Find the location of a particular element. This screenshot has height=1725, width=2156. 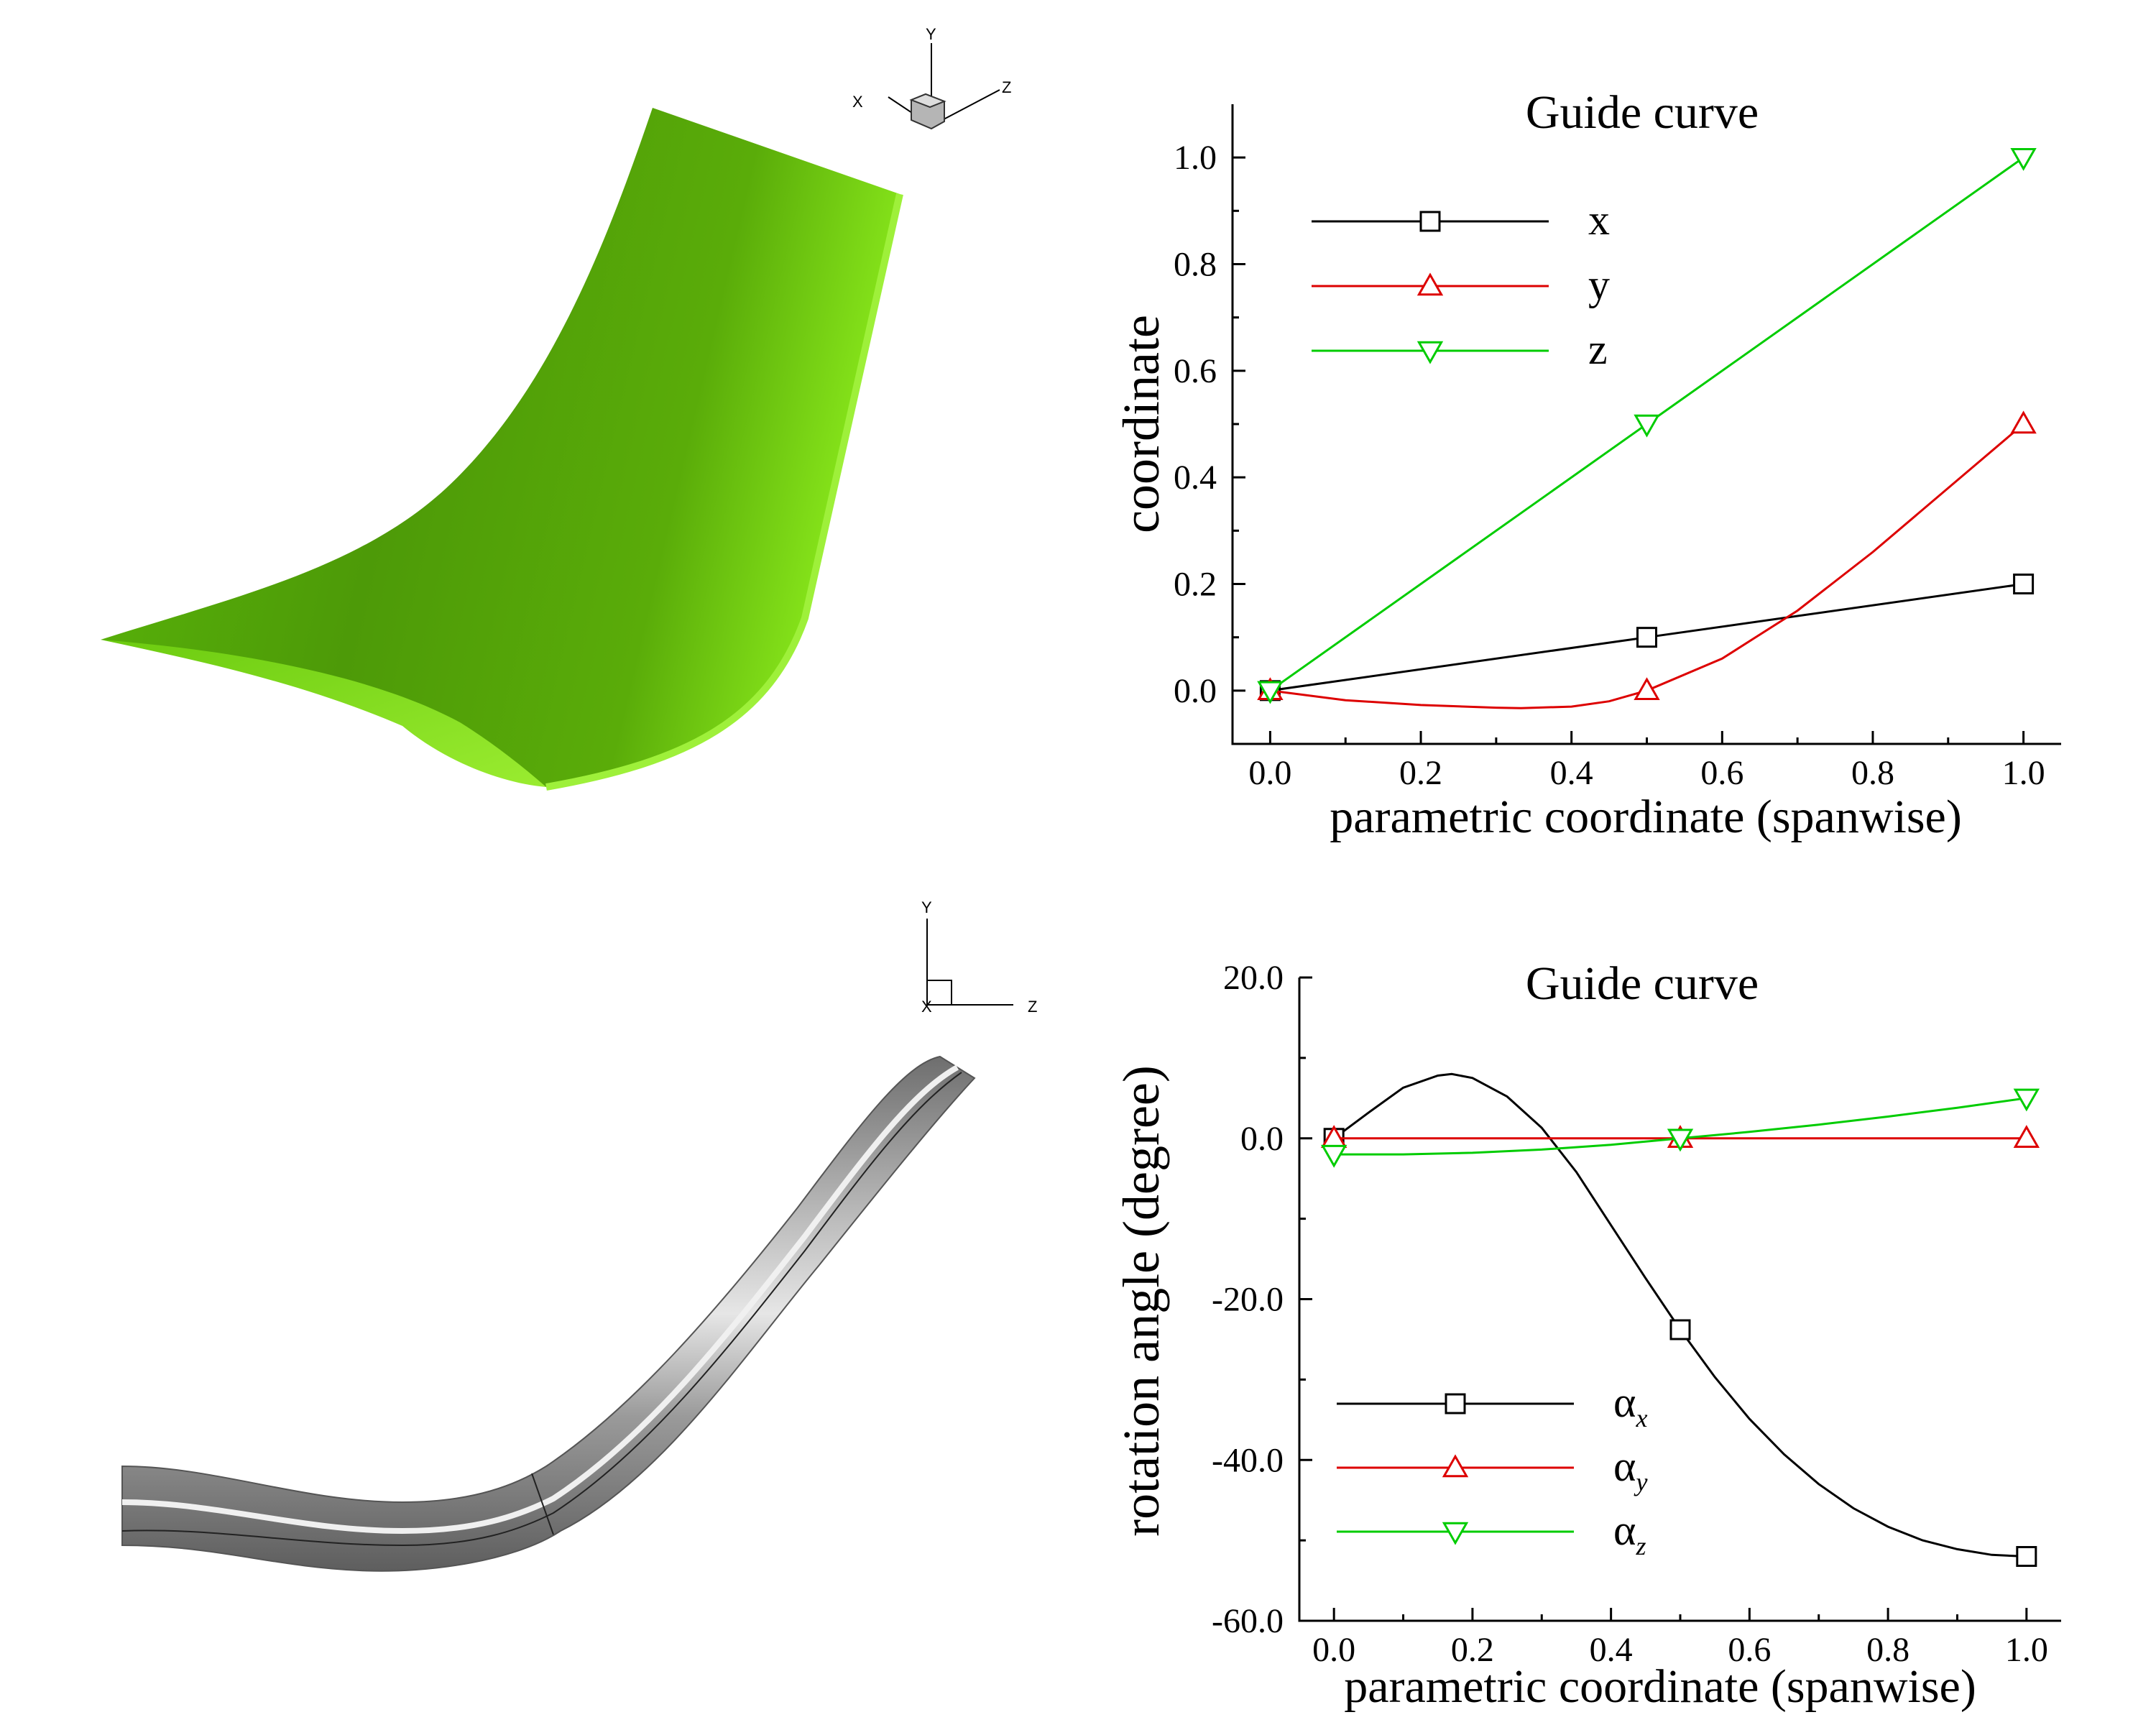

gray-tube-render is located at coordinates (548, 1313).